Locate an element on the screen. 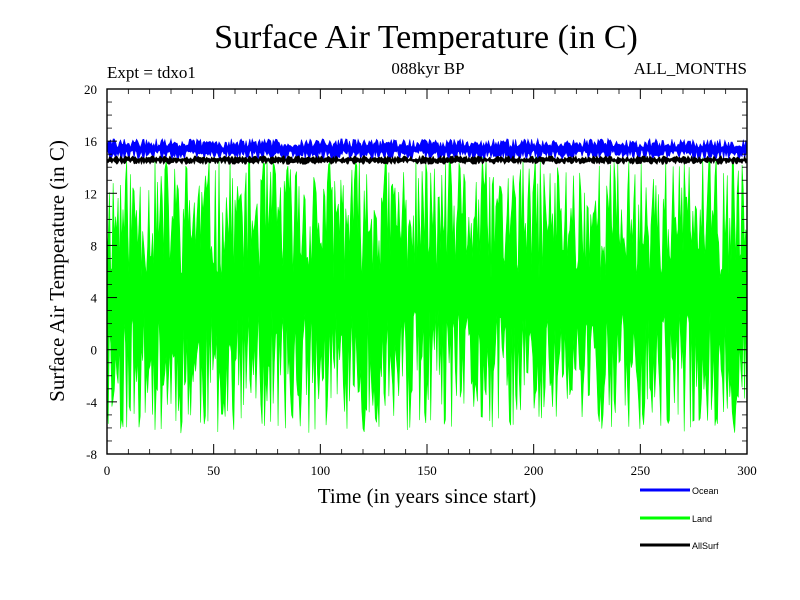 This screenshot has width=800, height=600. x-tick-label: 50 is located at coordinates (213, 470).